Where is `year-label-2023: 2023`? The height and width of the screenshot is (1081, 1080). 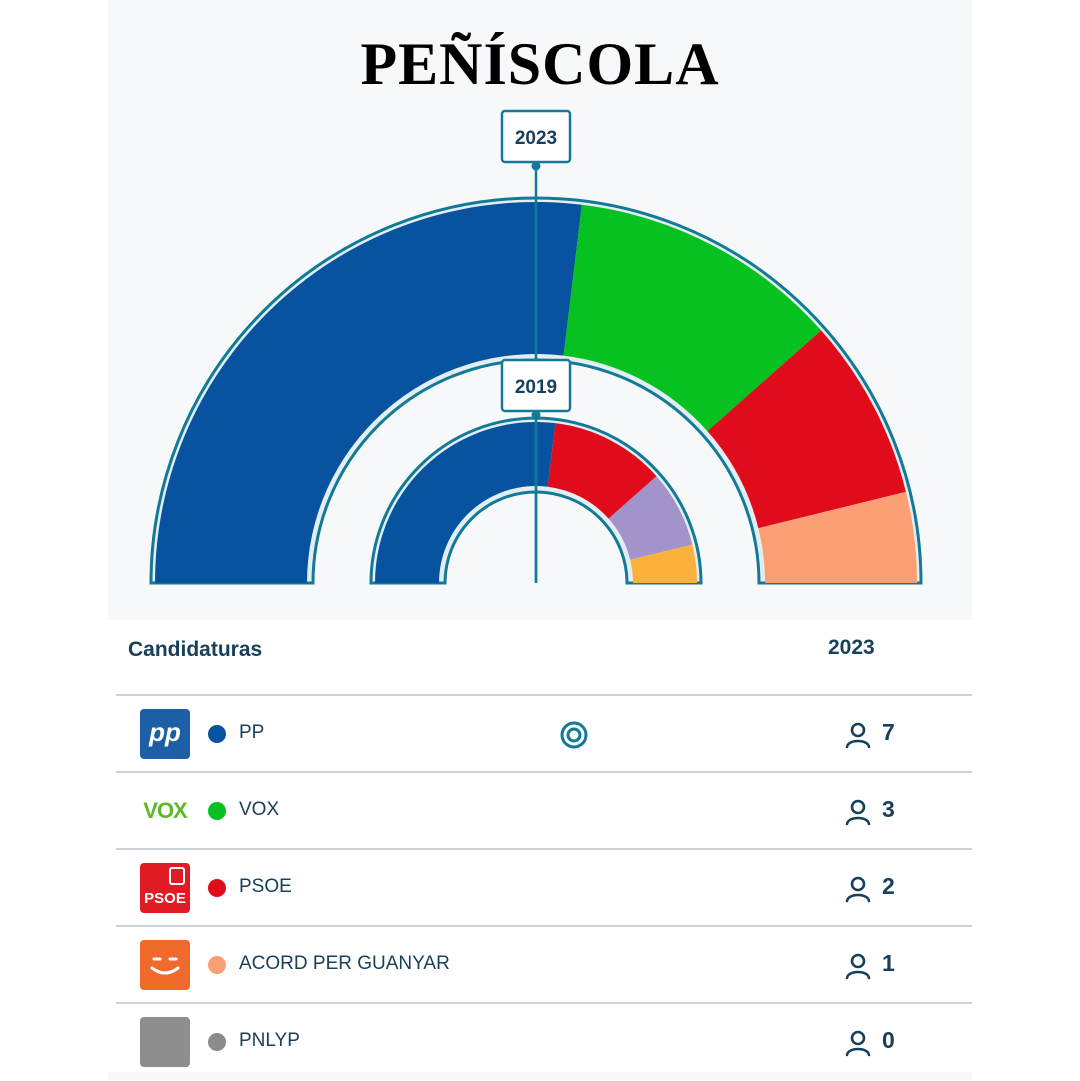 year-label-2023: 2023 is located at coordinates (536, 138).